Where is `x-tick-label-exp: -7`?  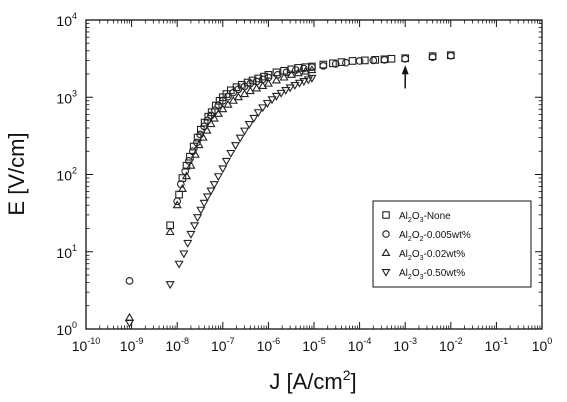
x-tick-label-exp: -7 is located at coordinates (231, 341).